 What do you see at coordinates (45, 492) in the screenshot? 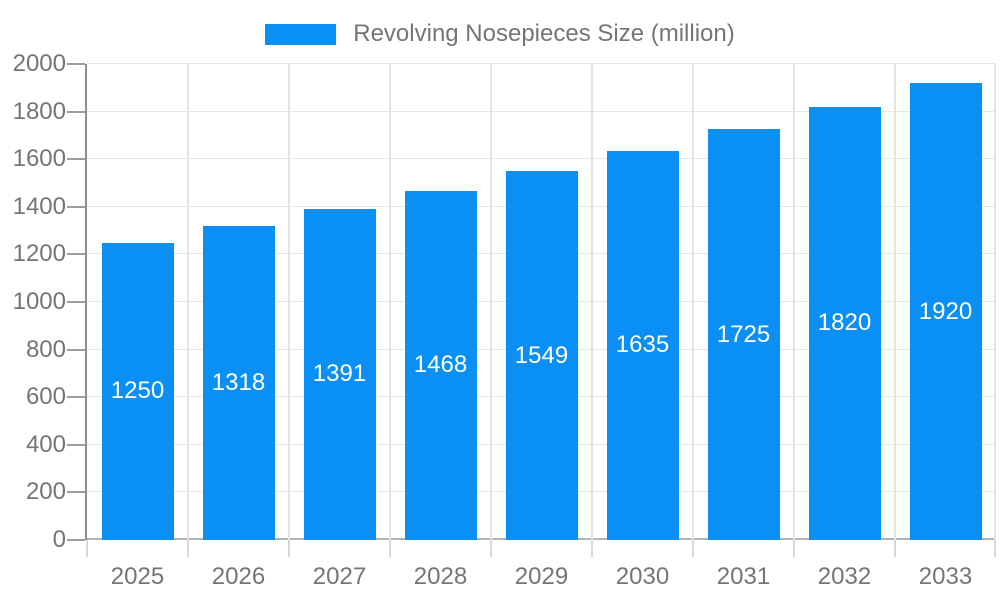
I see `y-axis-tick-label: 200` at bounding box center [45, 492].